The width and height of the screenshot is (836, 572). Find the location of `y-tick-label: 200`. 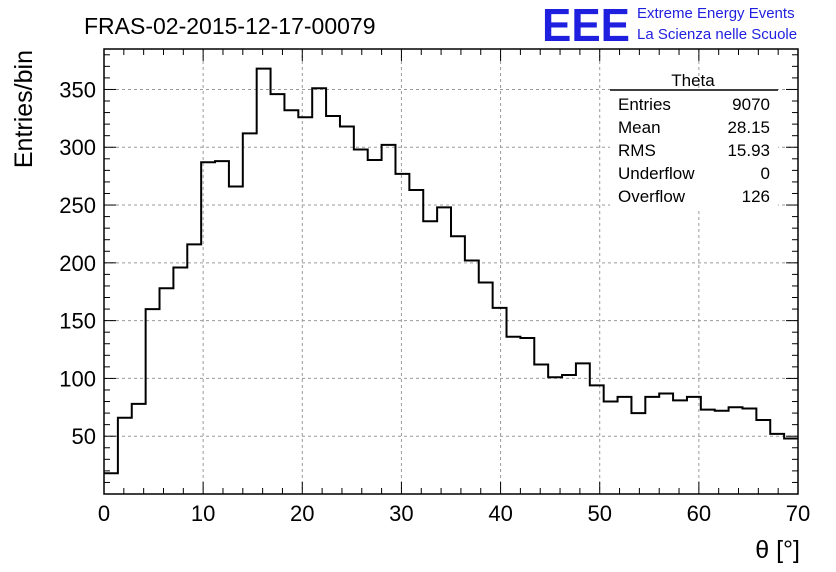

y-tick-label: 200 is located at coordinates (77, 263).